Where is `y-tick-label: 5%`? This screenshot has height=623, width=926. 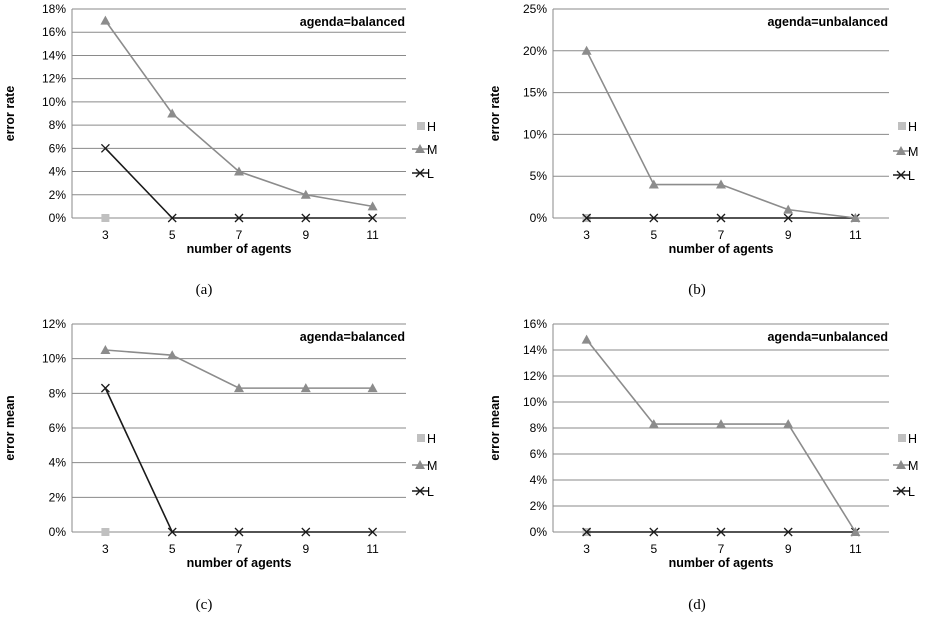
y-tick-label: 5% is located at coordinates (539, 176).